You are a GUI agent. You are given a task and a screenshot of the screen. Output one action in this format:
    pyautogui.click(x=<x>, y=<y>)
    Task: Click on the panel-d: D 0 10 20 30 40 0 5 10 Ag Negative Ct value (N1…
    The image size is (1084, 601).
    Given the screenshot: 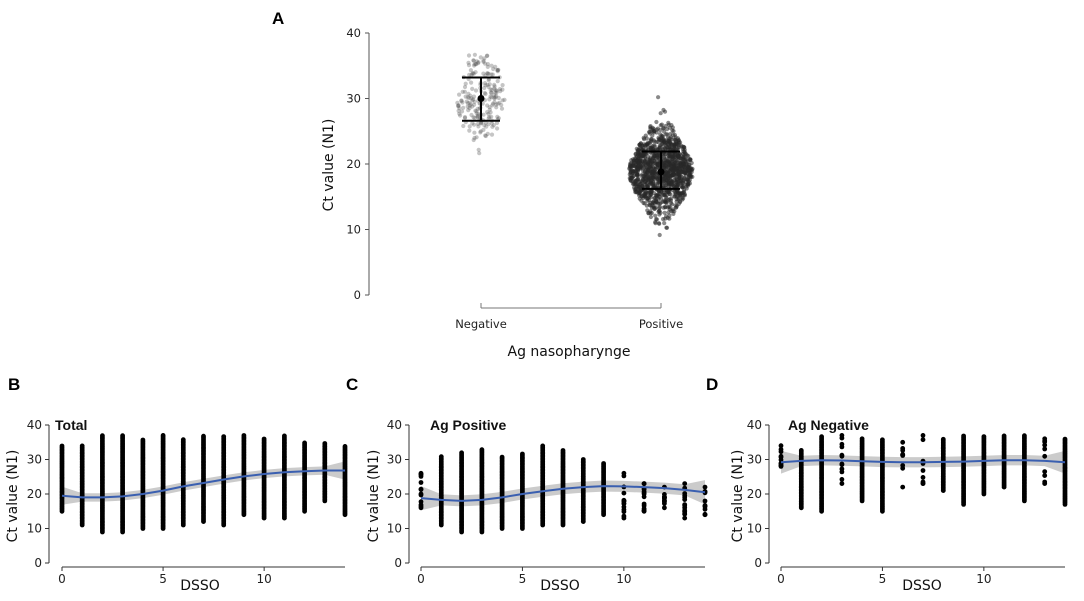 What is the action you would take?
    pyautogui.click(x=887, y=484)
    